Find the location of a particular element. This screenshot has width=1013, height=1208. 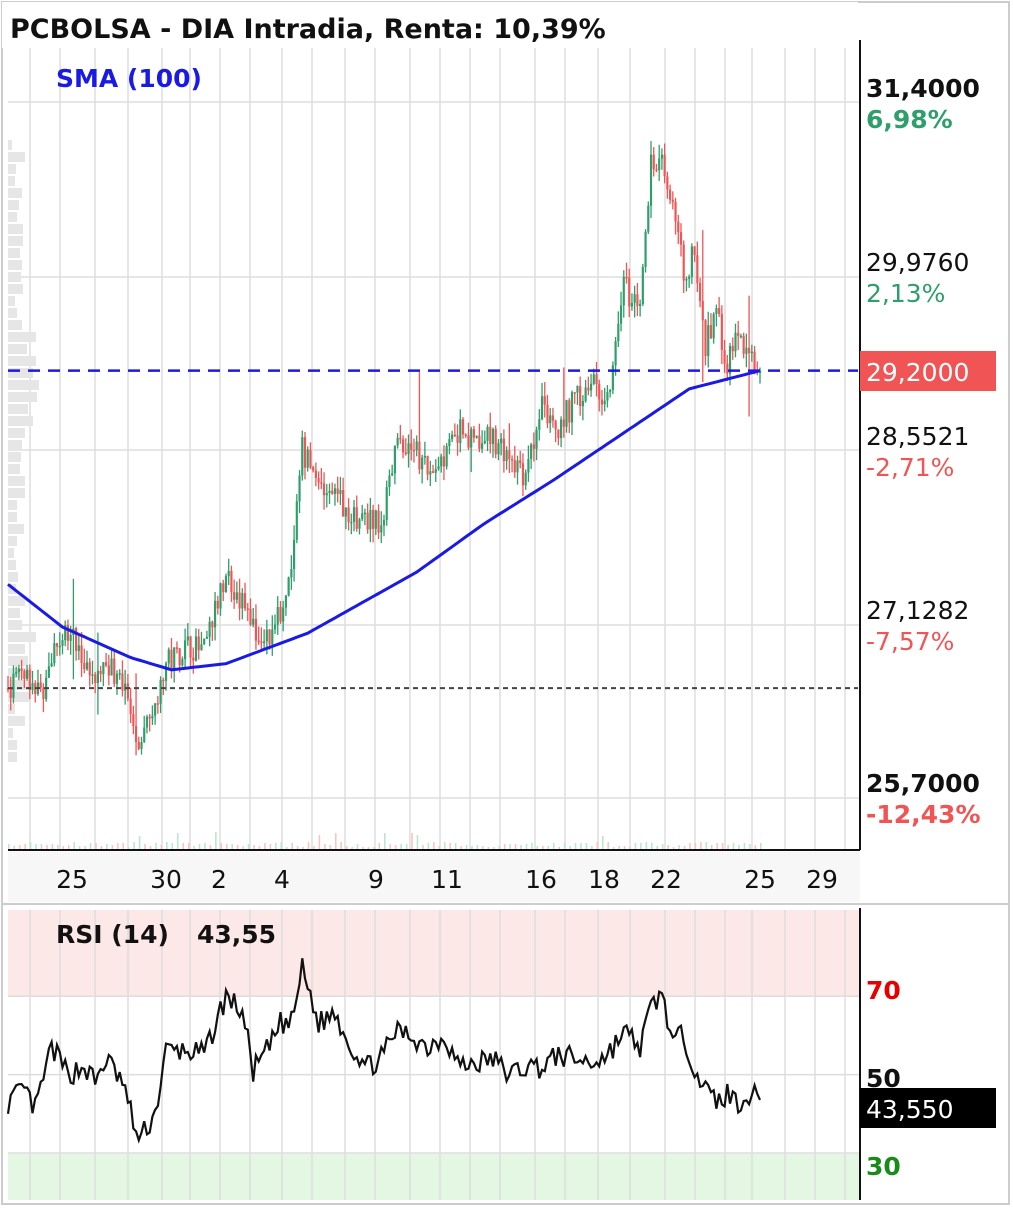

price-axis-pct: -2,71% is located at coordinates (910, 467).